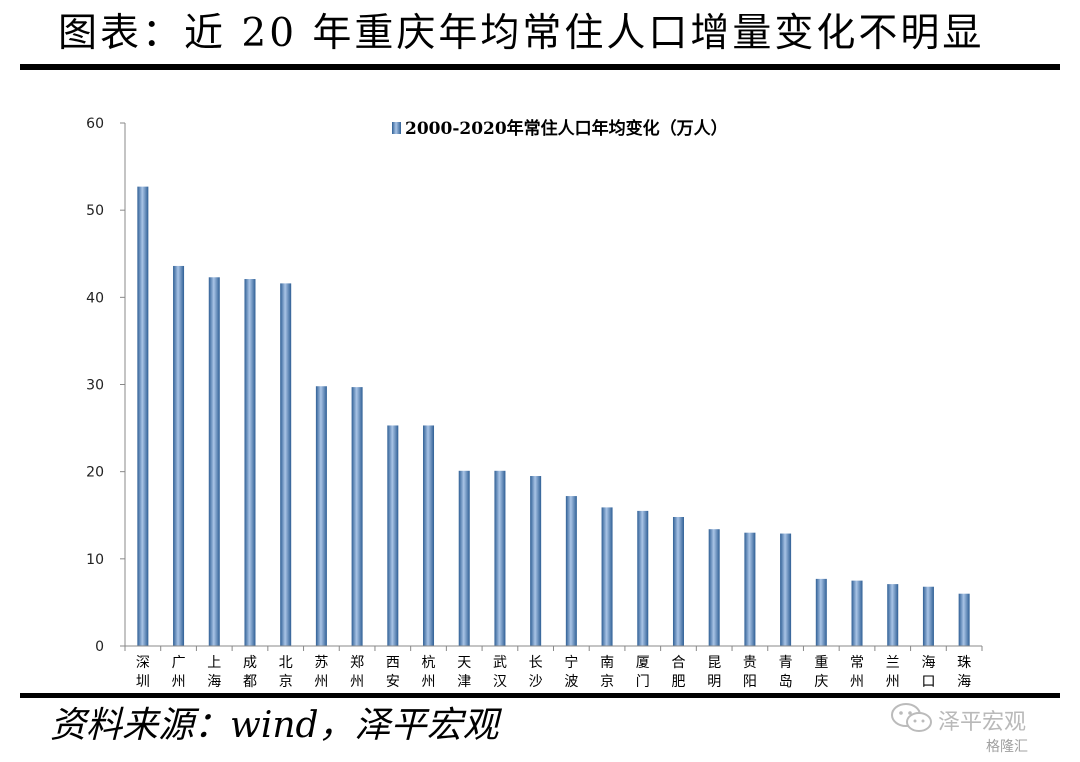  What do you see at coordinates (429, 672) in the screenshot?
I see `x-tick-label: 杭州` at bounding box center [429, 672].